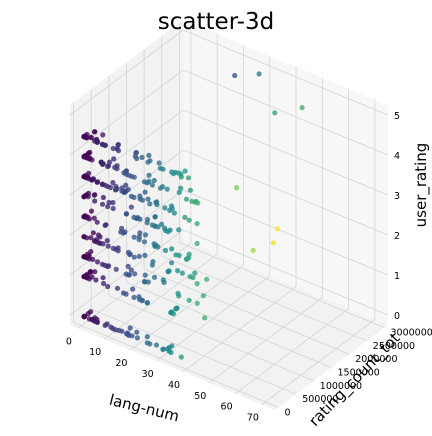 The image size is (432, 436). I want to click on z-tick-label: 2, so click(397, 236).